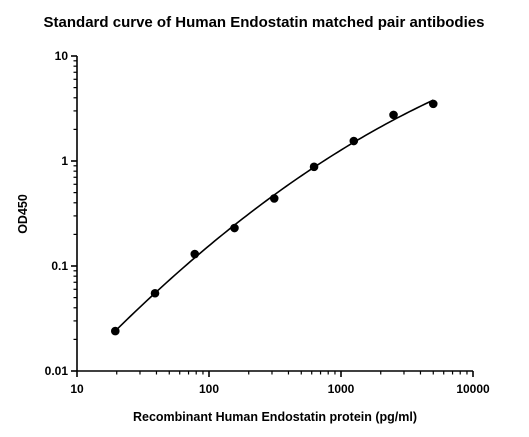 Image resolution: width=529 pixels, height=437 pixels. What do you see at coordinates (209, 389) in the screenshot?
I see `x-tick-label: 100` at bounding box center [209, 389].